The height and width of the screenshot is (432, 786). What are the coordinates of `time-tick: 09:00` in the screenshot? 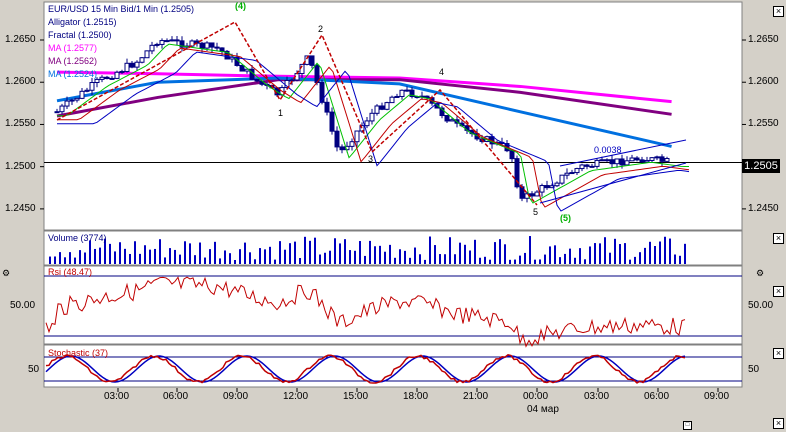 It's located at (717, 396).